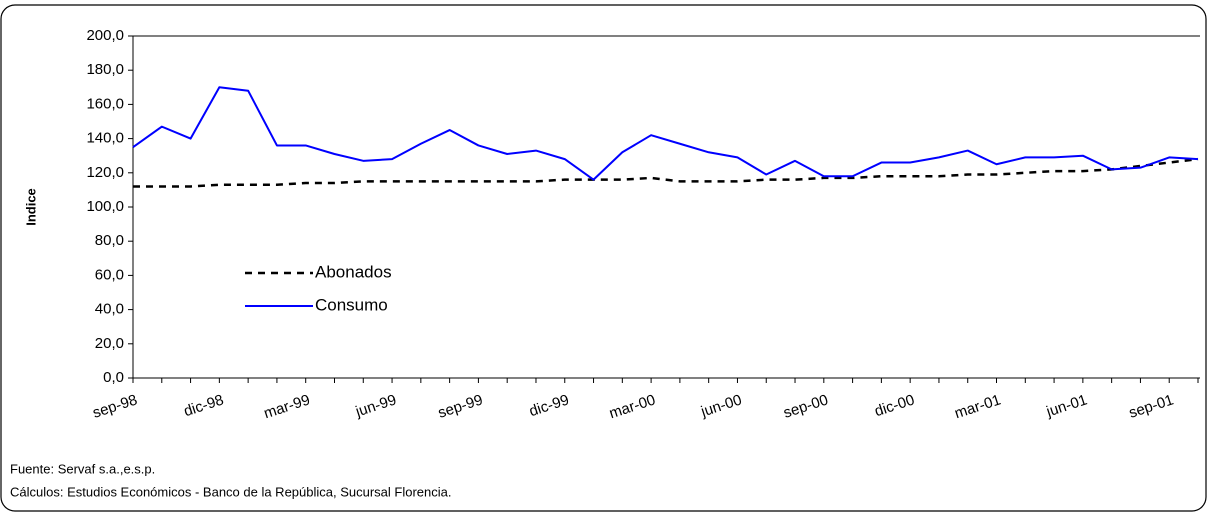 The image size is (1208, 514). I want to click on y-axis-title: Indice, so click(30, 207).